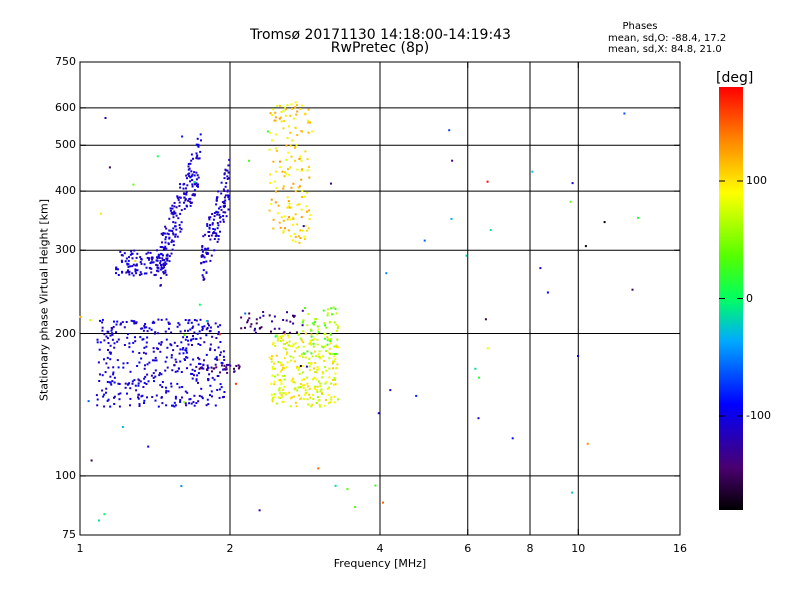  Describe the element at coordinates (65, 107) in the screenshot. I see `y-tick-label: 600` at that location.